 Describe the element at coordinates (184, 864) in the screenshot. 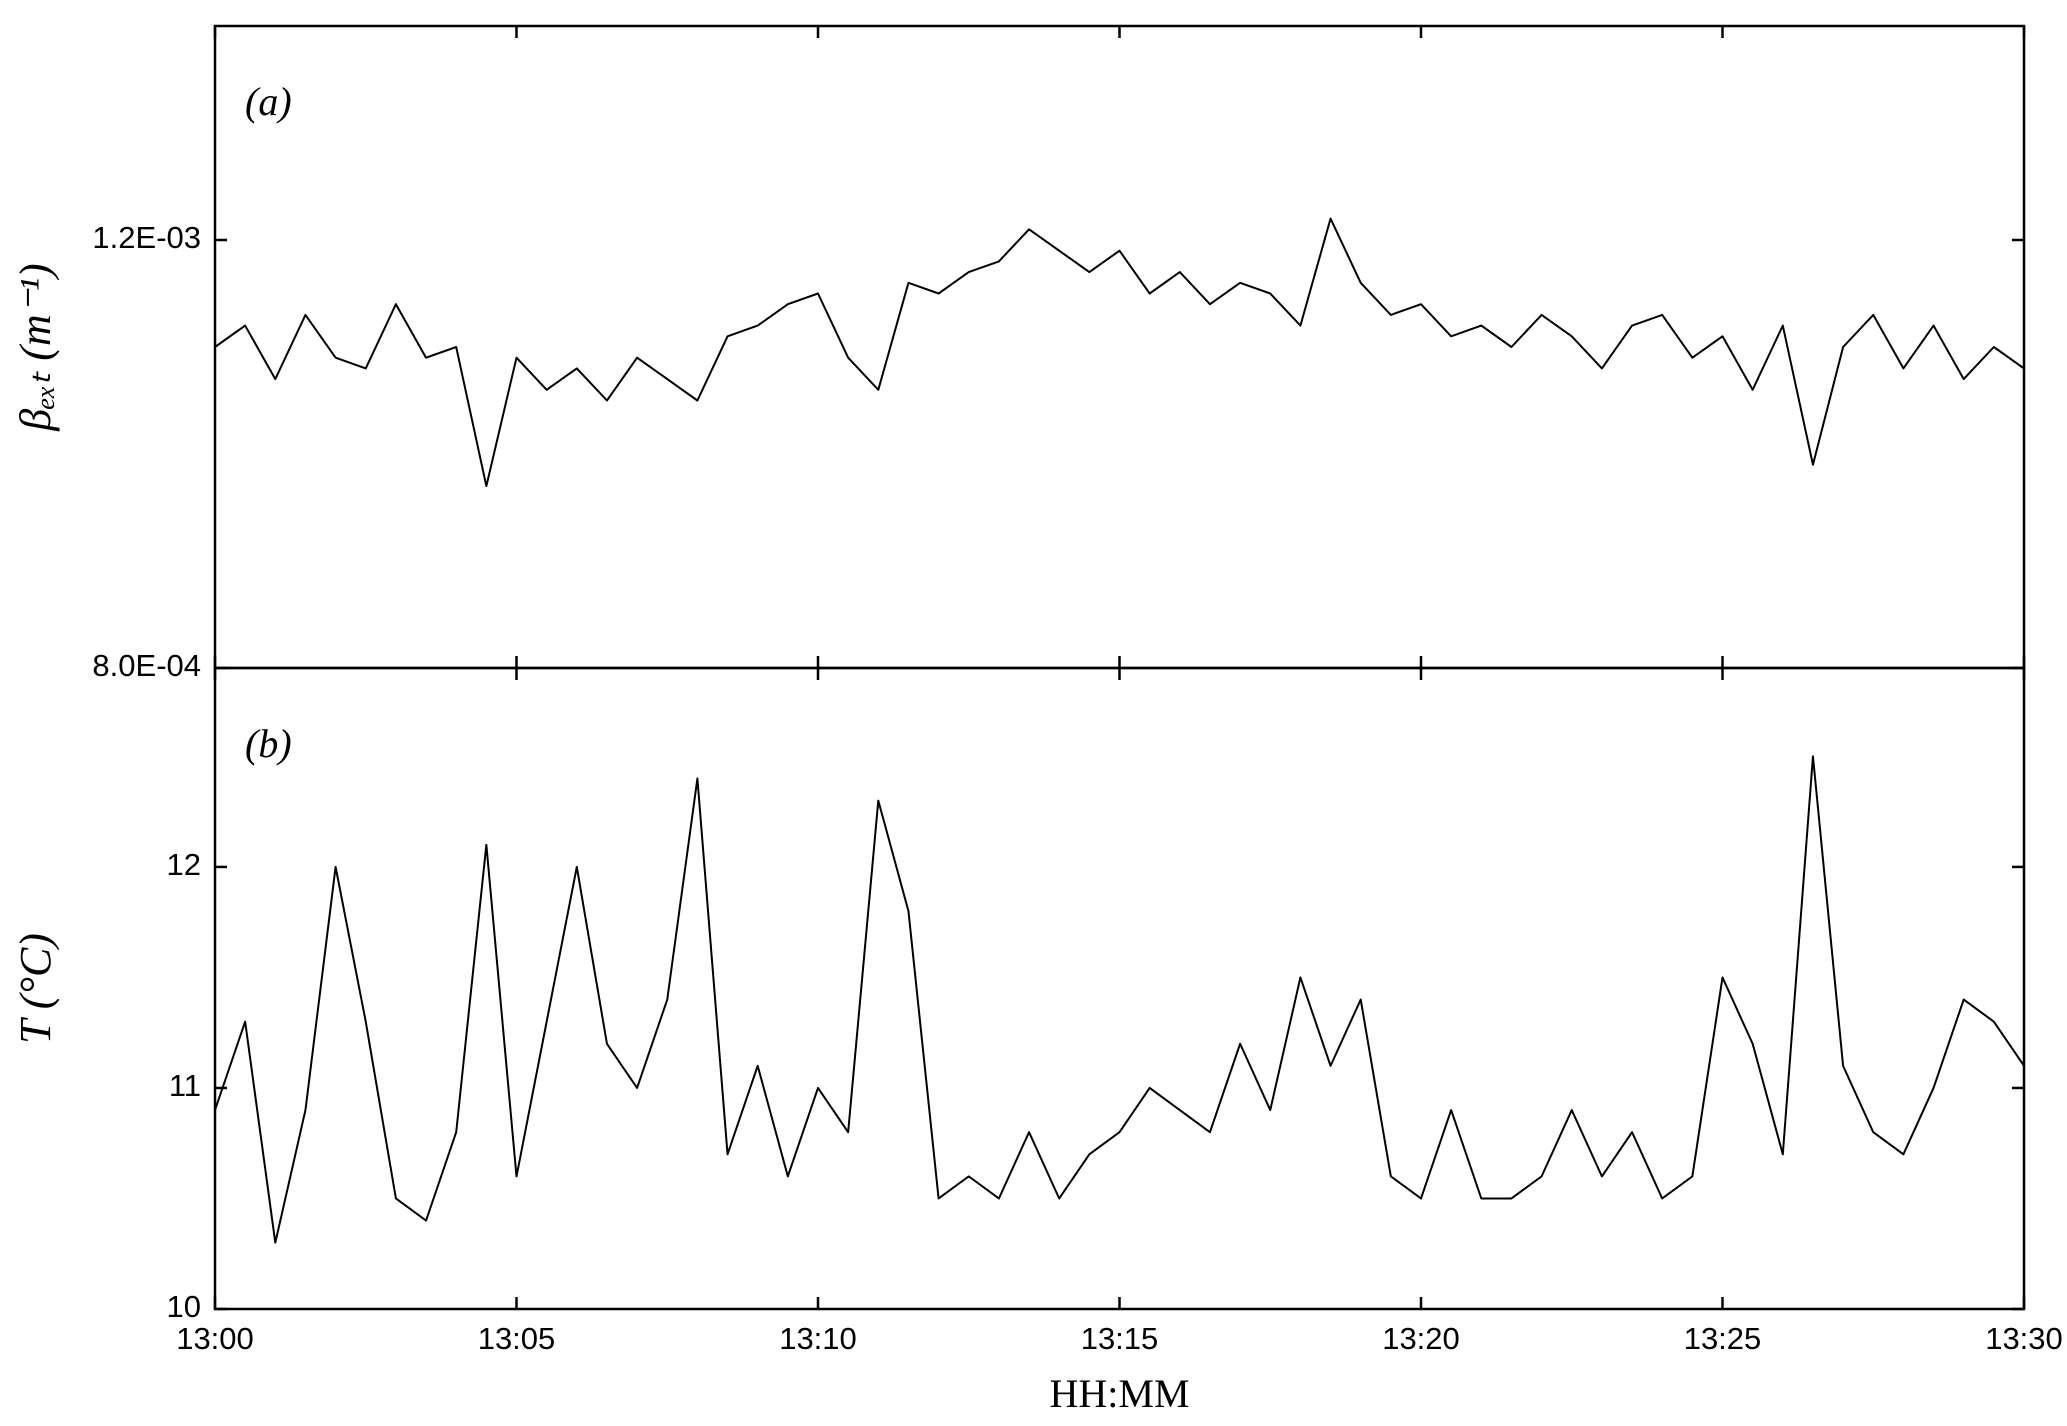

I see `y-tick-label: 12` at that location.